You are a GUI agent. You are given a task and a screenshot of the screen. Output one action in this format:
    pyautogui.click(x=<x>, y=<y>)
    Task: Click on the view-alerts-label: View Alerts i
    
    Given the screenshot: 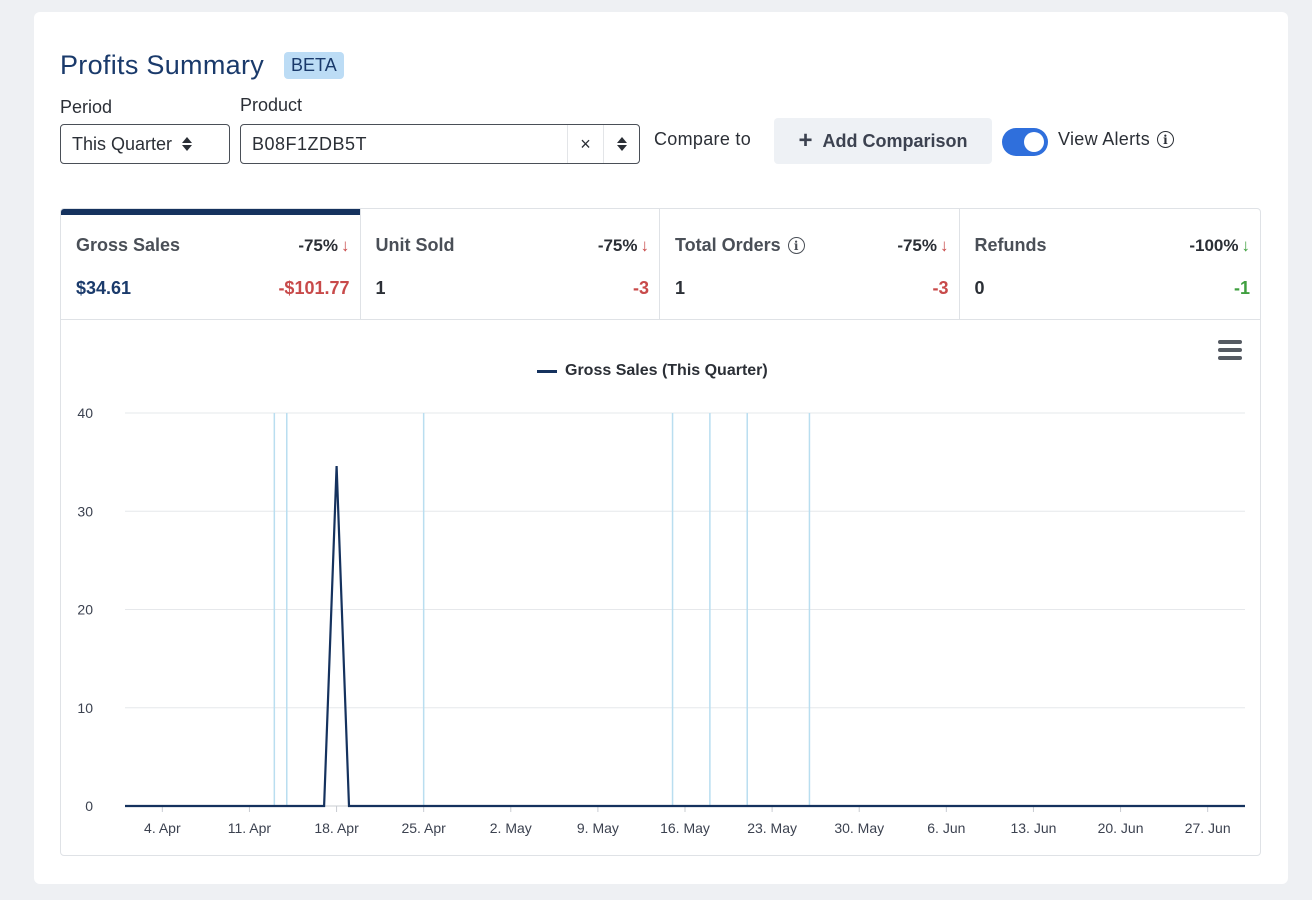 What is the action you would take?
    pyautogui.click(x=1116, y=139)
    